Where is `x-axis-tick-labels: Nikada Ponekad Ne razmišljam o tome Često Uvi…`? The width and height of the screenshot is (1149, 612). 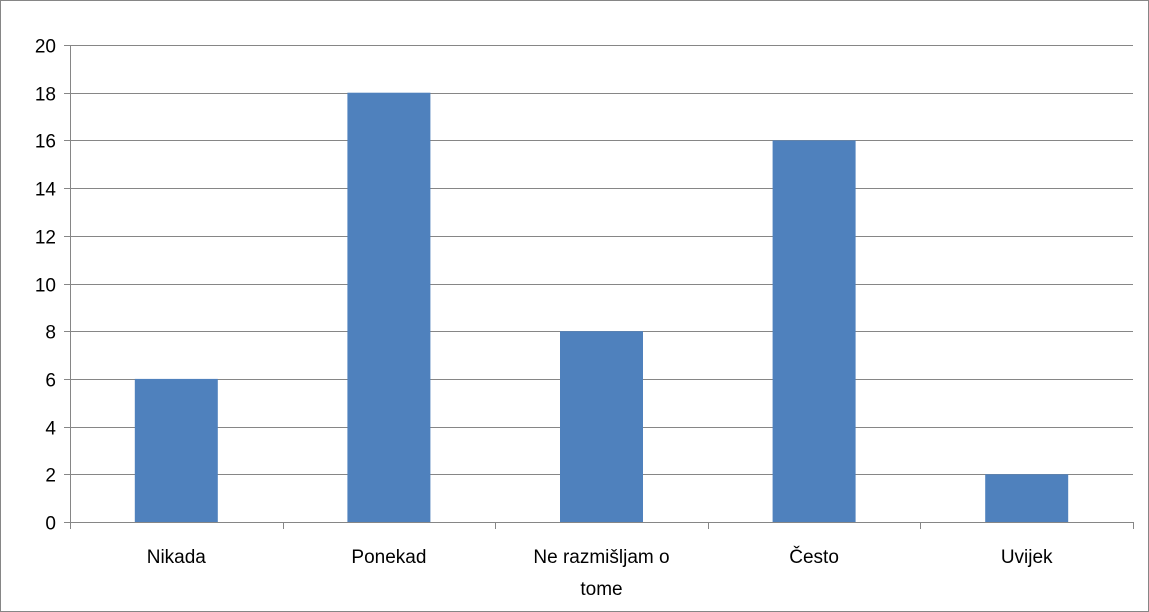 x-axis-tick-labels: Nikada Ponekad Ne razmišljam o tome Često Uvi… is located at coordinates (600, 573).